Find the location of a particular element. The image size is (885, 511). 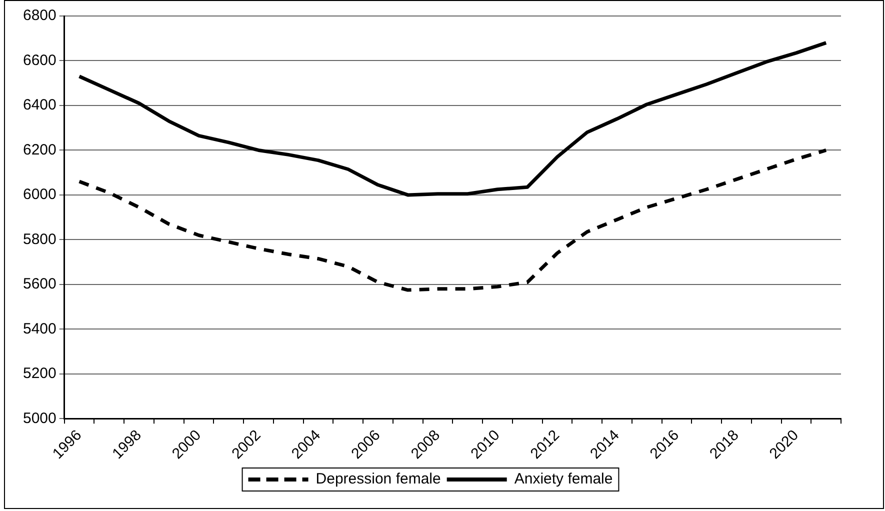

y-tick-label: 5800 is located at coordinates (39, 239).